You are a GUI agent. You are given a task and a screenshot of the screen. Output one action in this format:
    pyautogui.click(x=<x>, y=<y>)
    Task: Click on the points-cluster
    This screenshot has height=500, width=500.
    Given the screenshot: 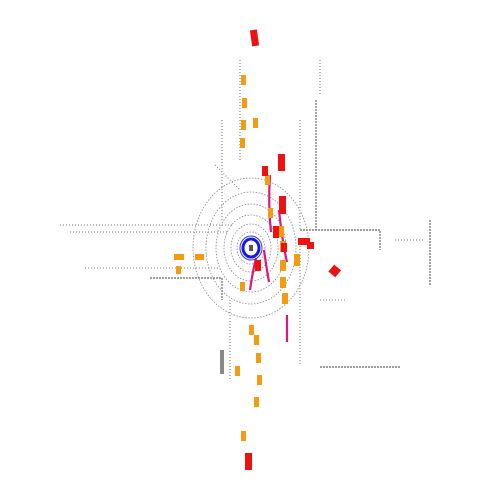 What is the action you would take?
    pyautogui.click(x=222, y=362)
    